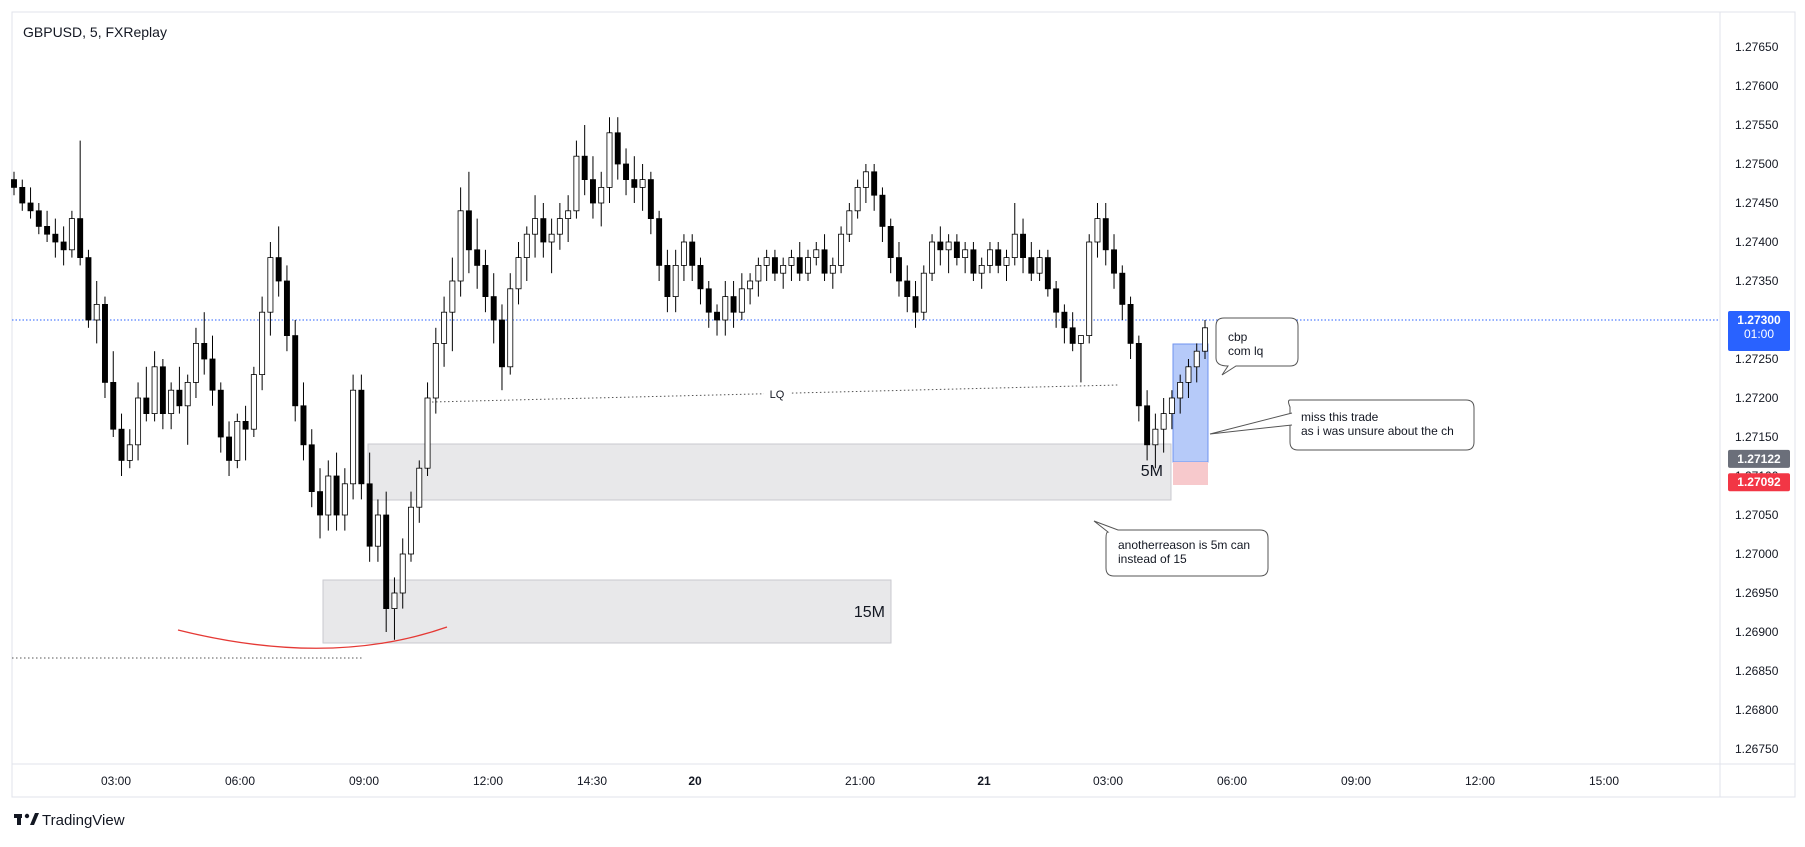 This screenshot has height=847, width=1805. Describe the element at coordinates (777, 395) in the screenshot. I see `lq-label: LQ` at that location.